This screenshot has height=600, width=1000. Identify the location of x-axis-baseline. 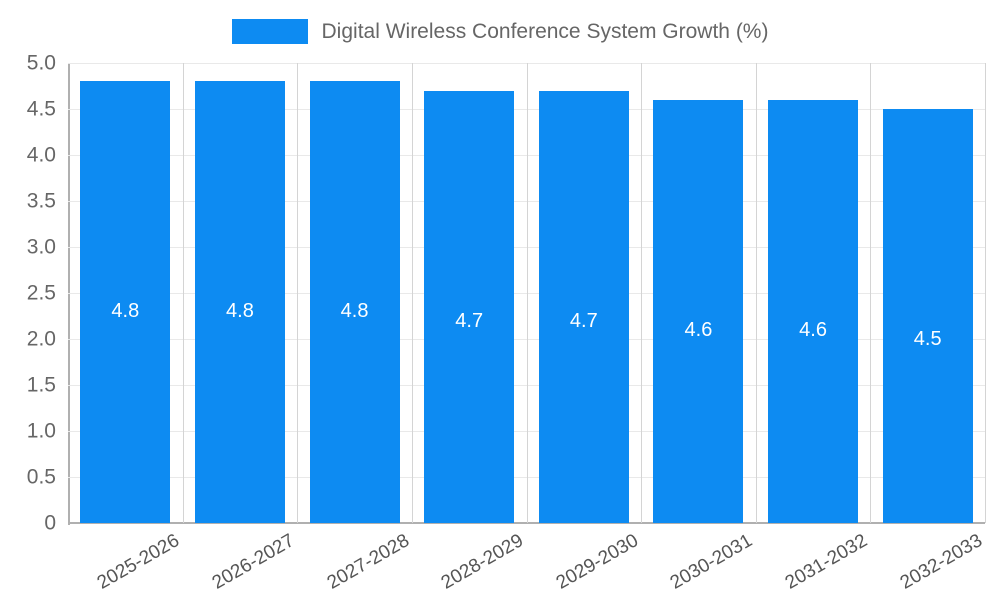
(526, 523).